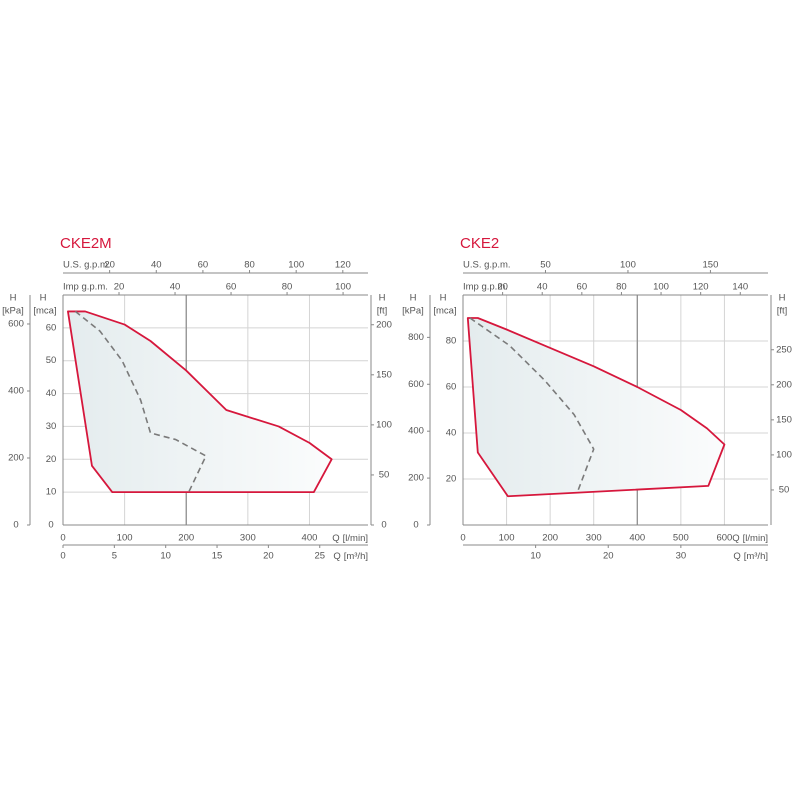 The width and height of the screenshot is (800, 800). Describe the element at coordinates (451, 341) in the screenshot. I see `y-tick-label: 80` at that location.